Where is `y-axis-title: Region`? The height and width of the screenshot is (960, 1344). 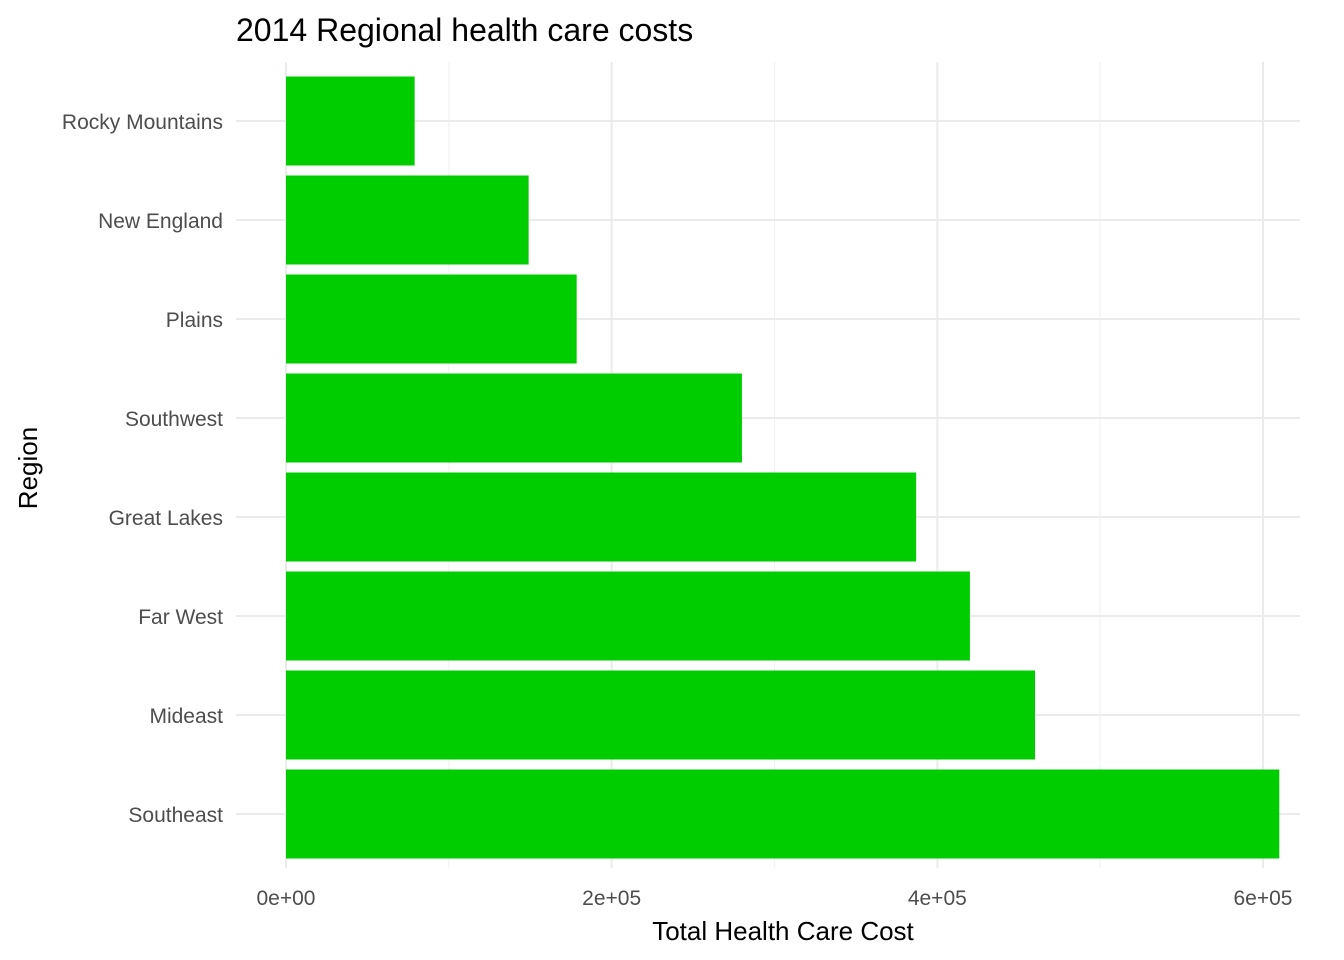
y-axis-title: Region is located at coordinates (28, 468).